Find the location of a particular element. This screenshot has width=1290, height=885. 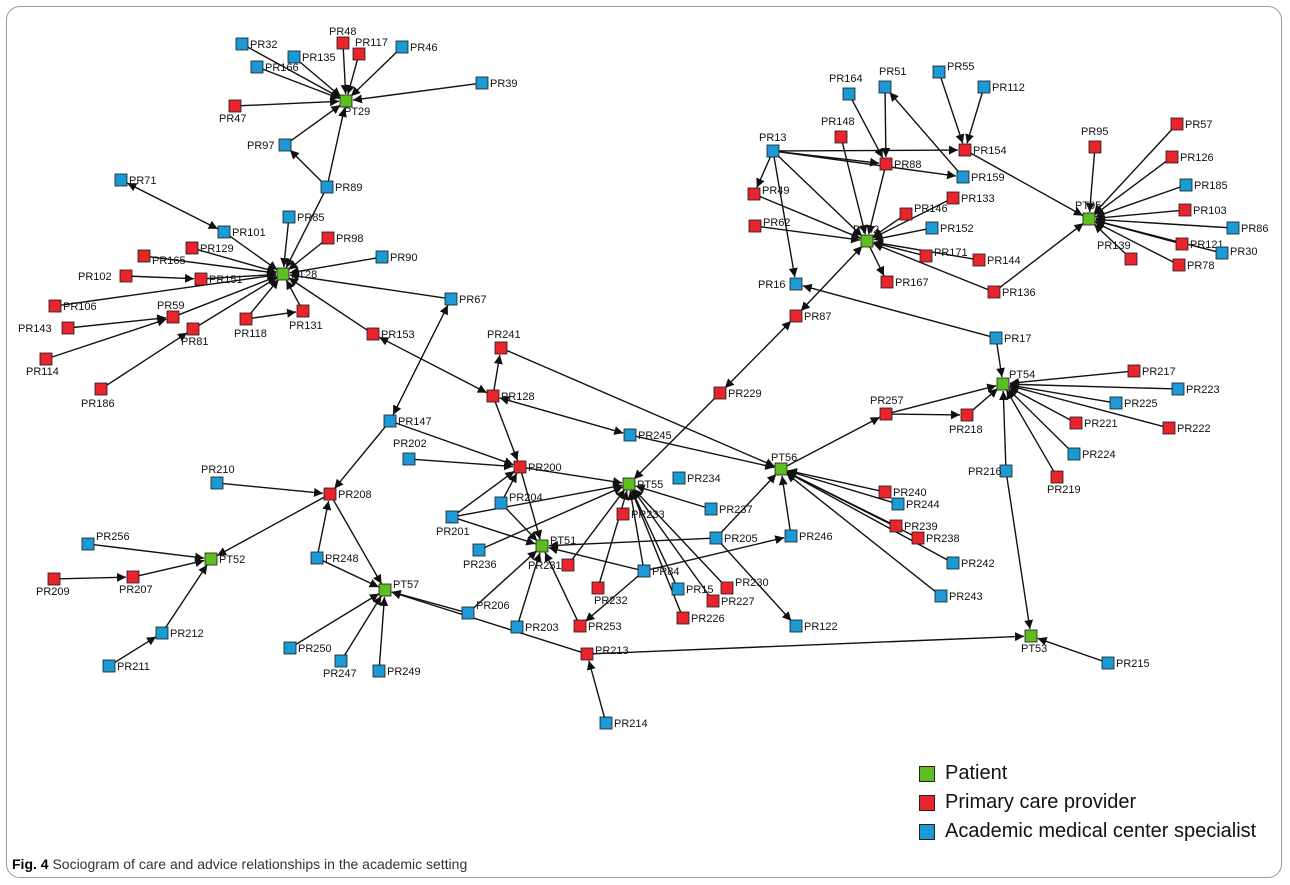

node-pt02: PT02 is located at coordinates (866, 236).